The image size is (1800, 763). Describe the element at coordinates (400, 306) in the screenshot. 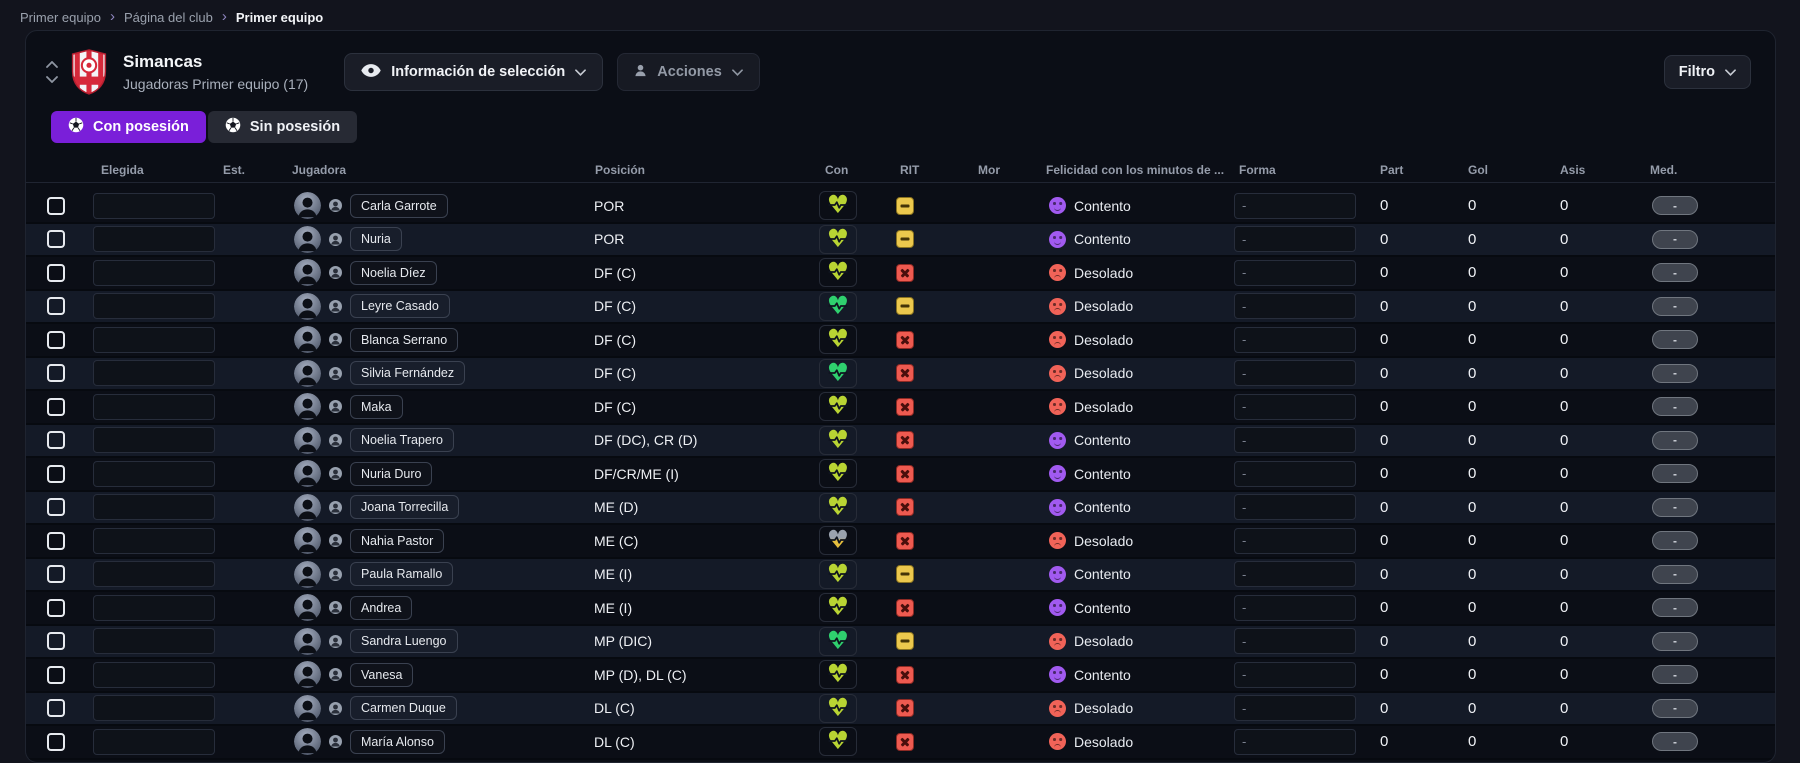

I see `player-name: Leyre Casado` at that location.